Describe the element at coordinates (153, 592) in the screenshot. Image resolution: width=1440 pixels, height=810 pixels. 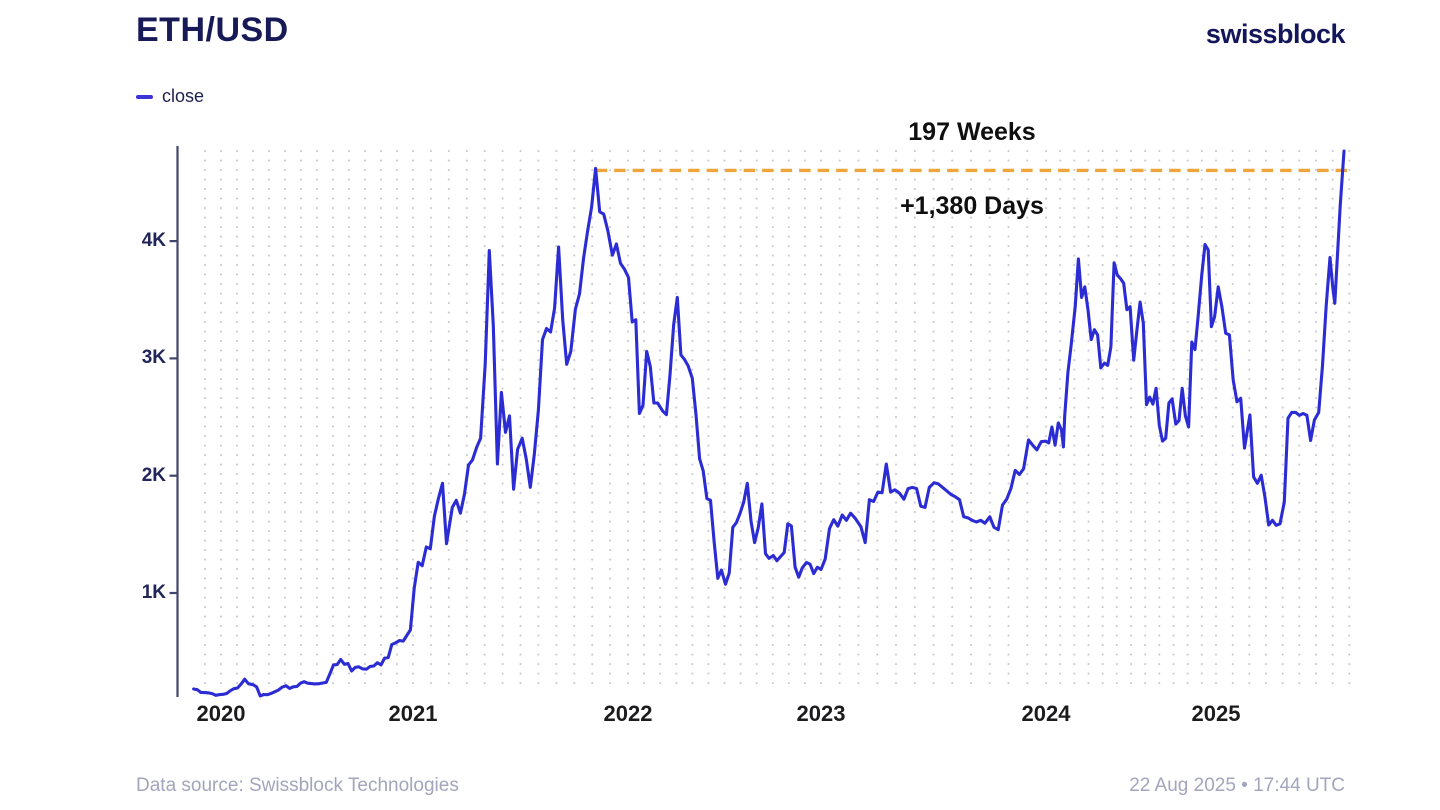
I see `y-axis-label: 1K` at that location.